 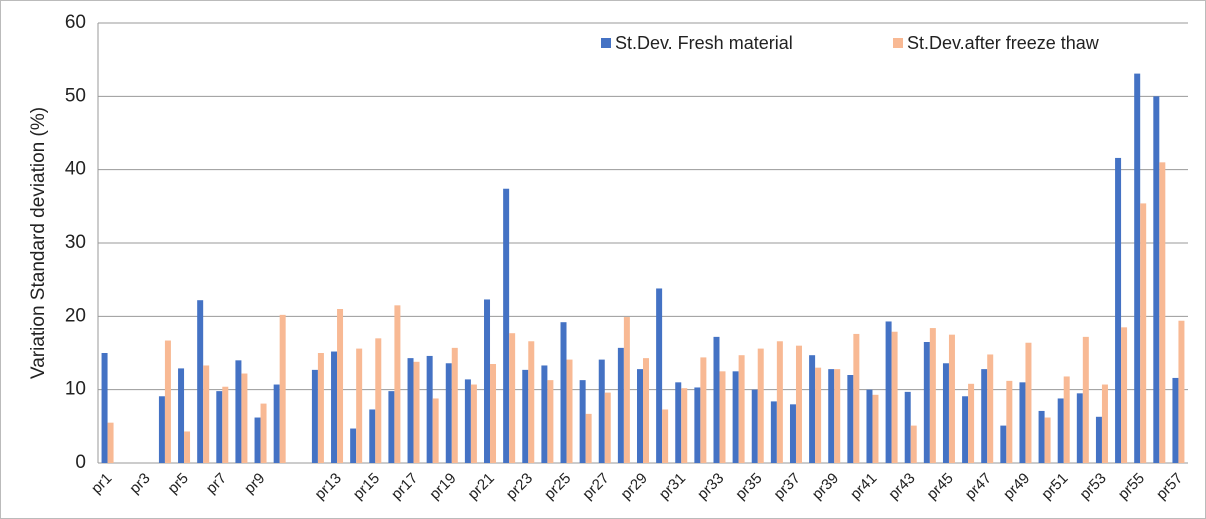 I want to click on y-tick-label: 10, so click(x=75, y=389).